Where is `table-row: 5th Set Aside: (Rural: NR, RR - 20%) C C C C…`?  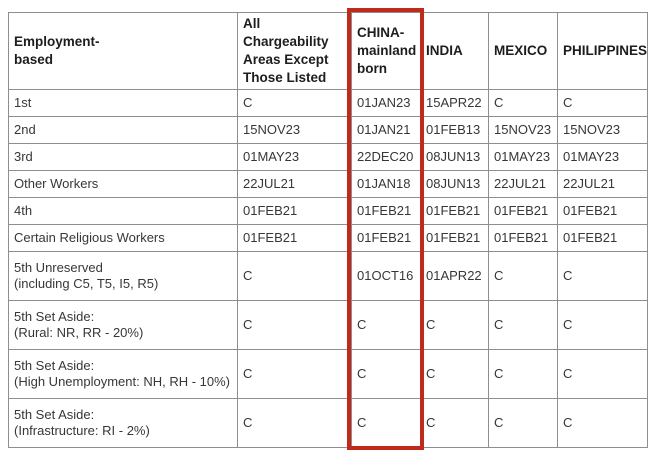 table-row: 5th Set Aside: (Rural: NR, RR - 20%) C C C C… is located at coordinates (328, 325).